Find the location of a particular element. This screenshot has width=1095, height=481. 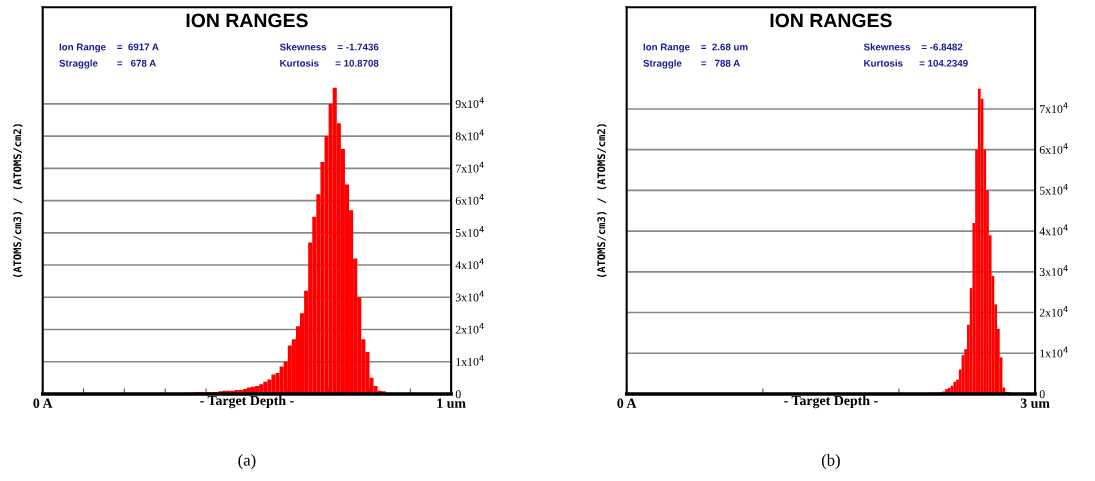

y-tick-label: 8x10$^{4}$ is located at coordinates (469, 135).